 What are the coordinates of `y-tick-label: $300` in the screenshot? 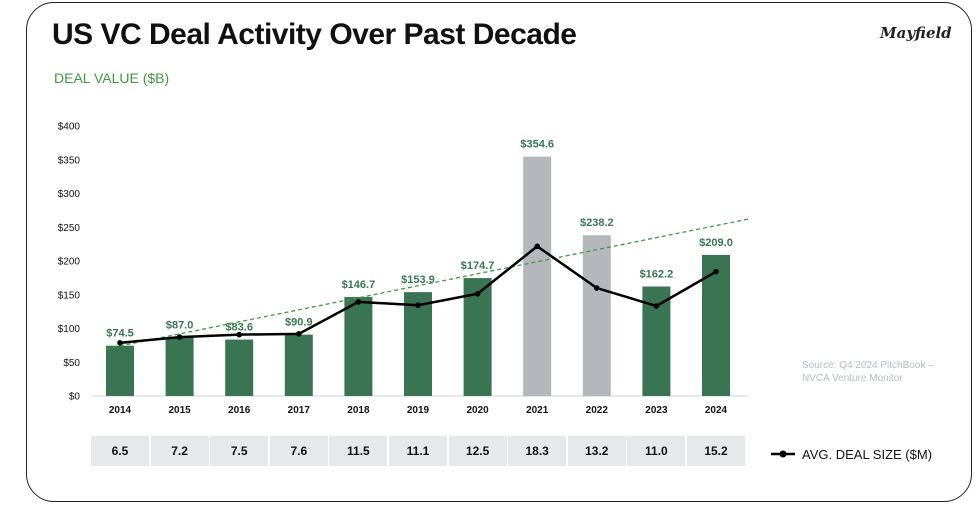 It's located at (69, 194).